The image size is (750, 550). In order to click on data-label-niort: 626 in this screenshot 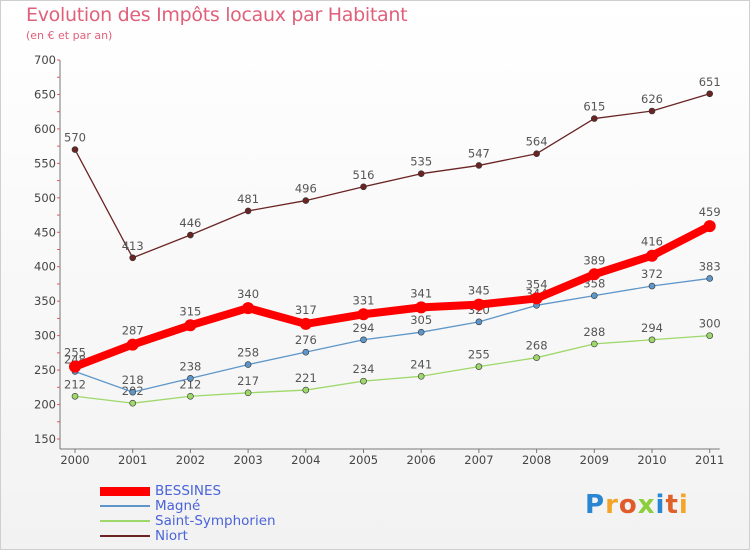, I will do `click(652, 99)`.